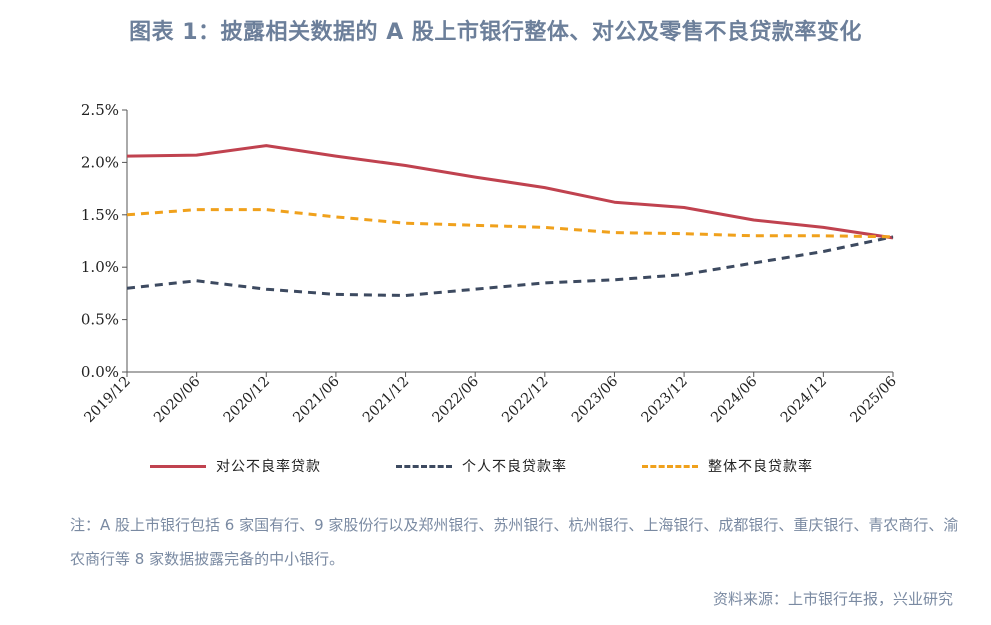  I want to click on x-tick-label: 2025/06, so click(873, 399).